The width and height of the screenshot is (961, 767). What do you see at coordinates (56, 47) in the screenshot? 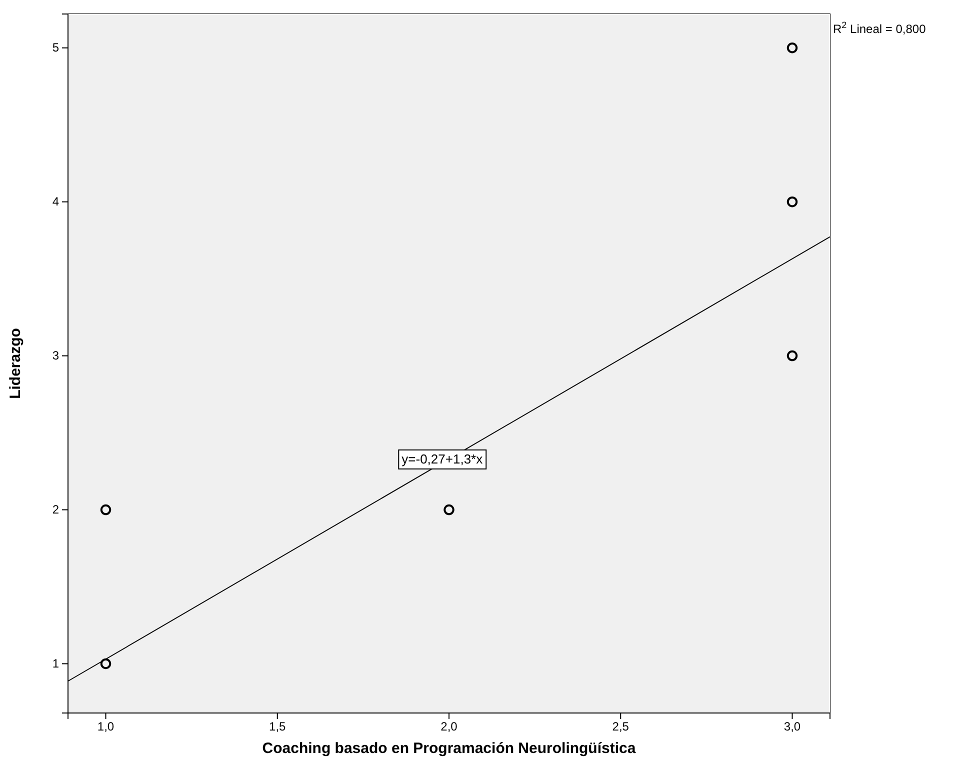
I see `y-tick-label: 5` at bounding box center [56, 47].